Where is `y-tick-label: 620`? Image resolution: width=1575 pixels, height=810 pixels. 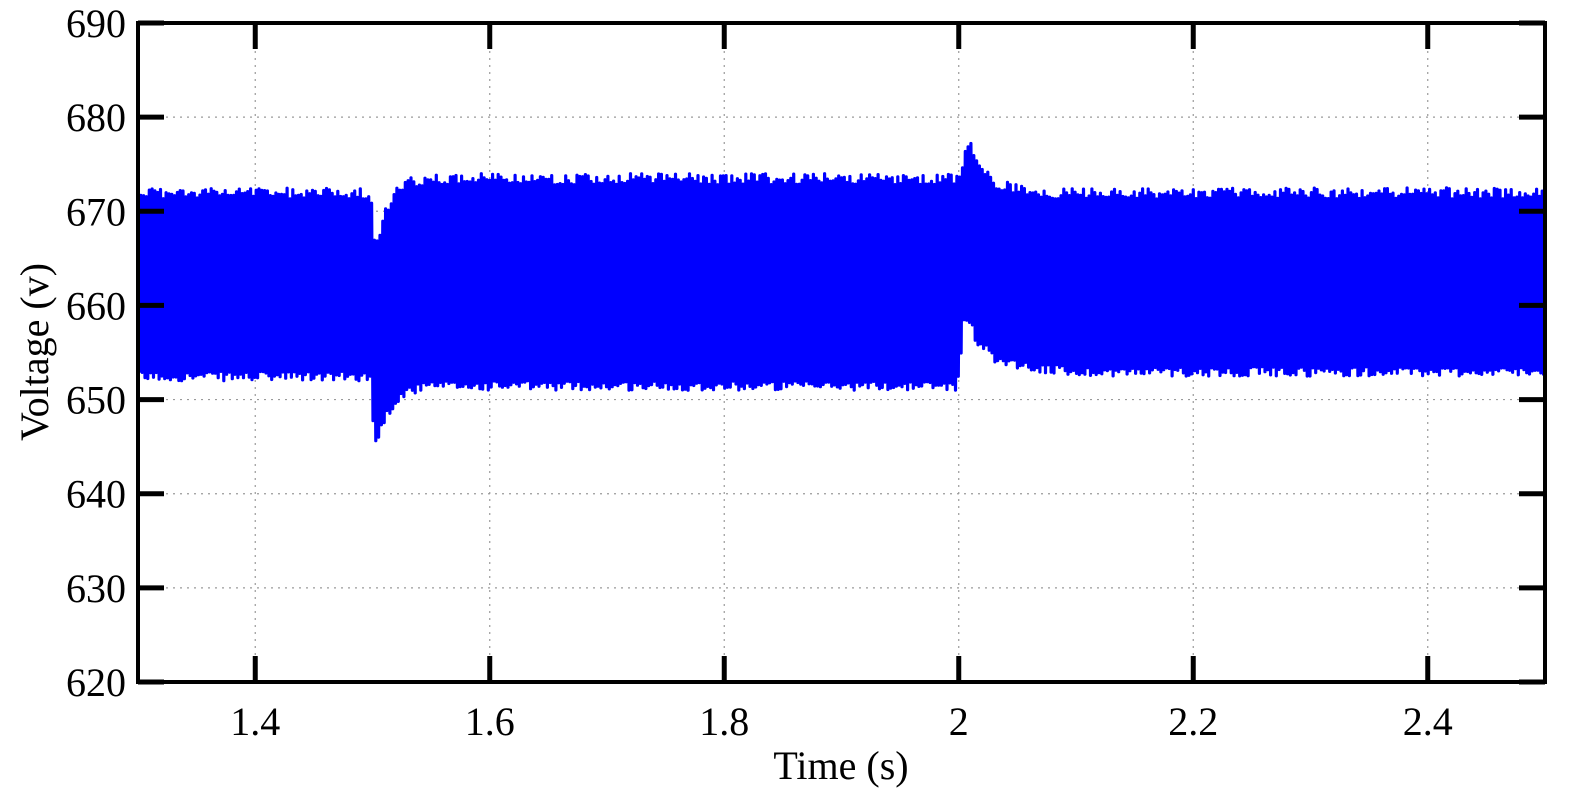 y-tick-label: 620 is located at coordinates (96, 682).